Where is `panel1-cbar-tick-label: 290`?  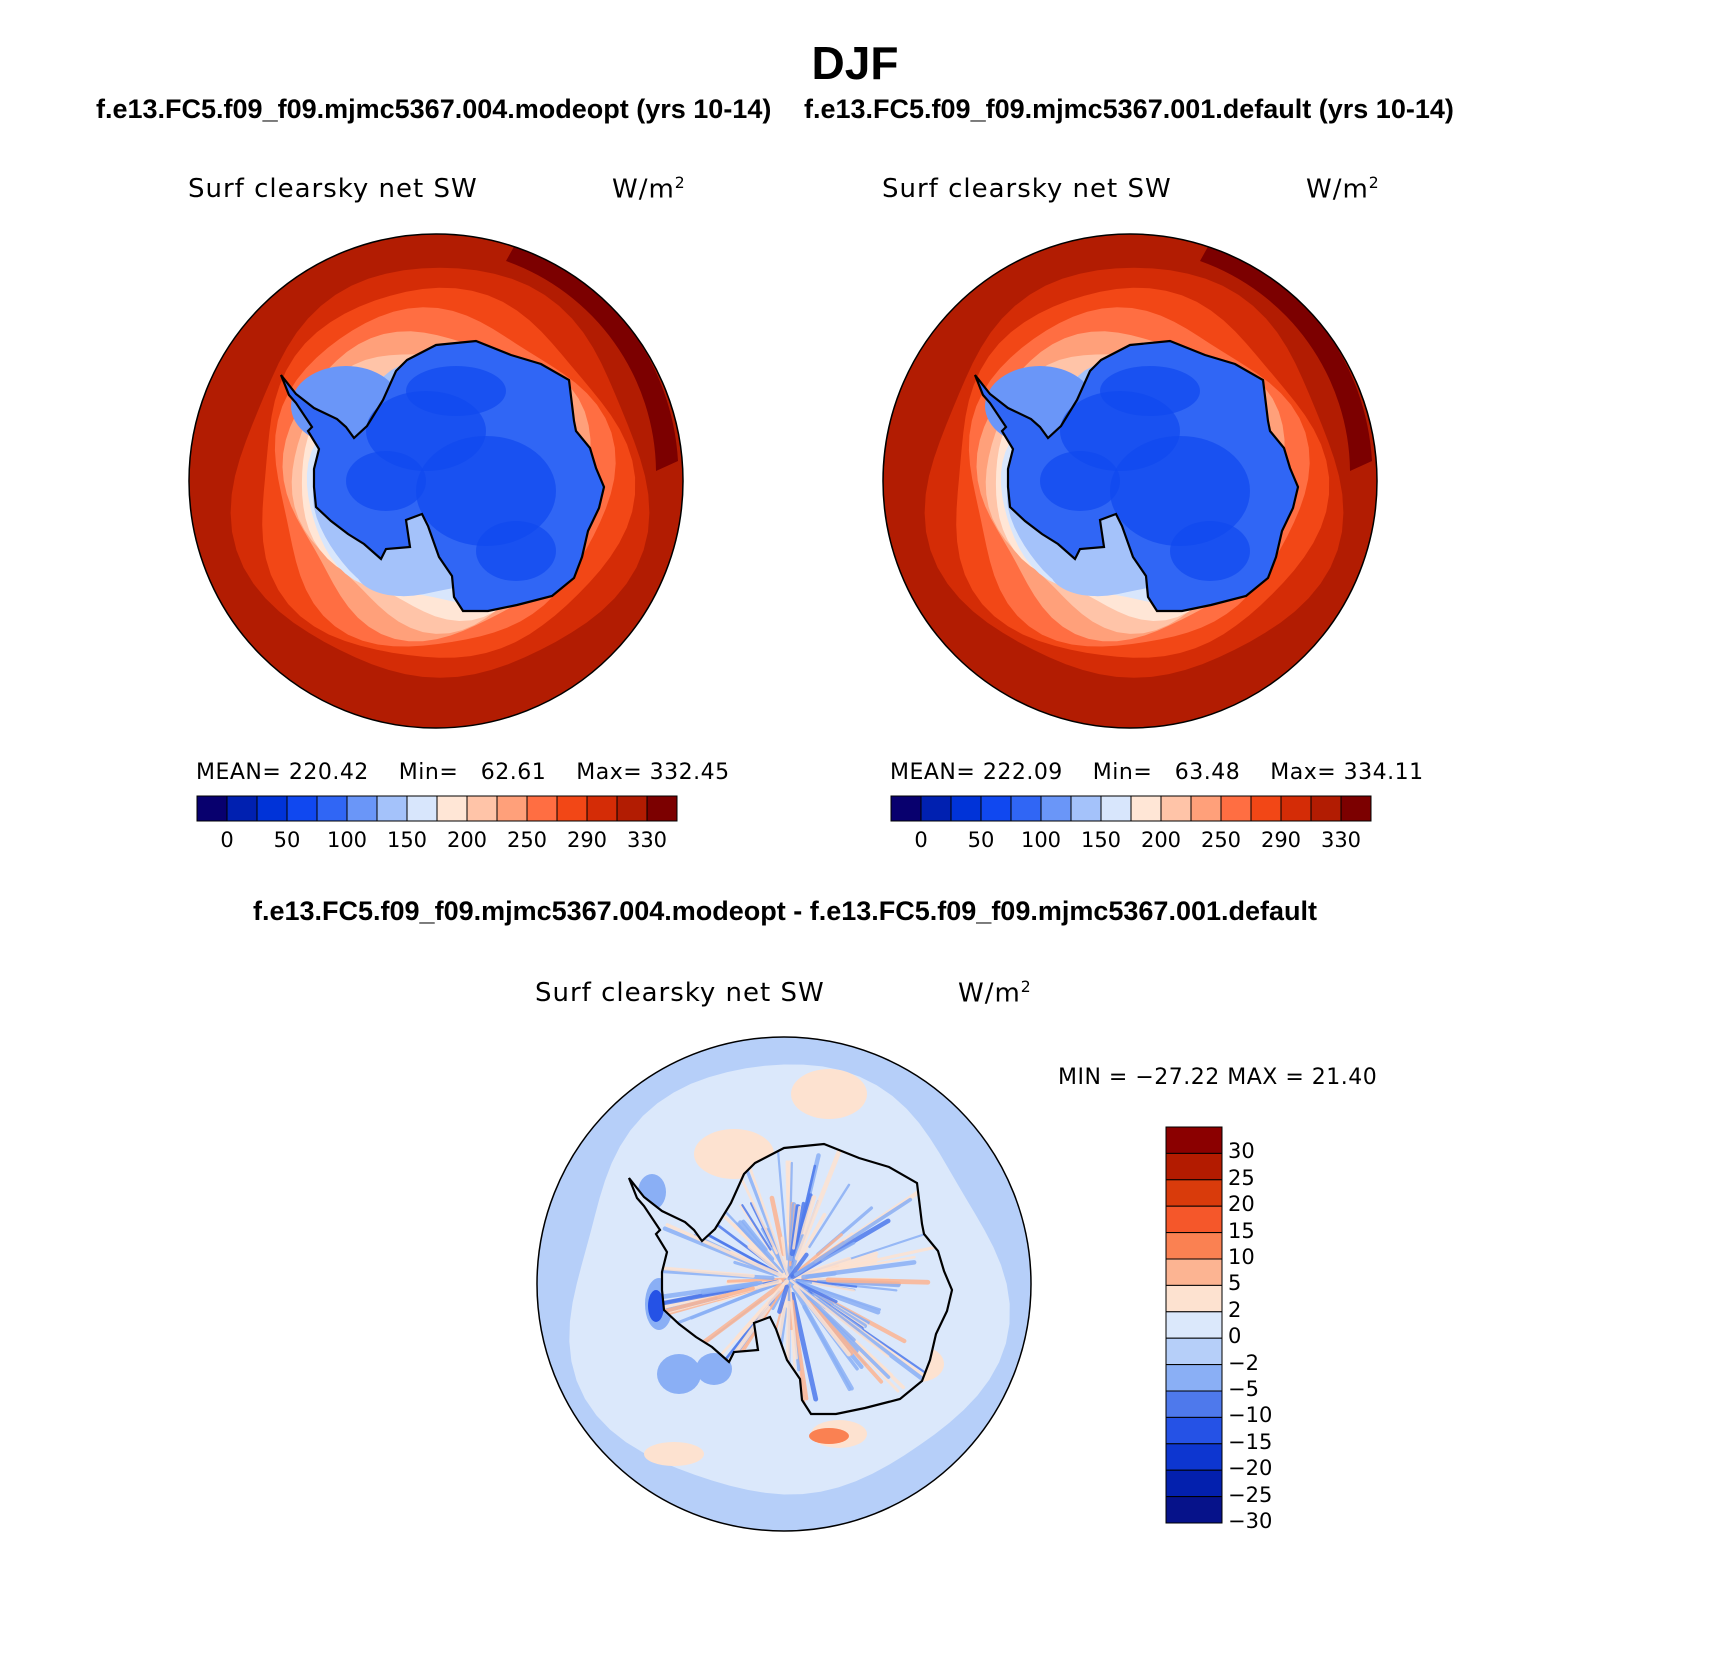 panel1-cbar-tick-label: 290 is located at coordinates (587, 840).